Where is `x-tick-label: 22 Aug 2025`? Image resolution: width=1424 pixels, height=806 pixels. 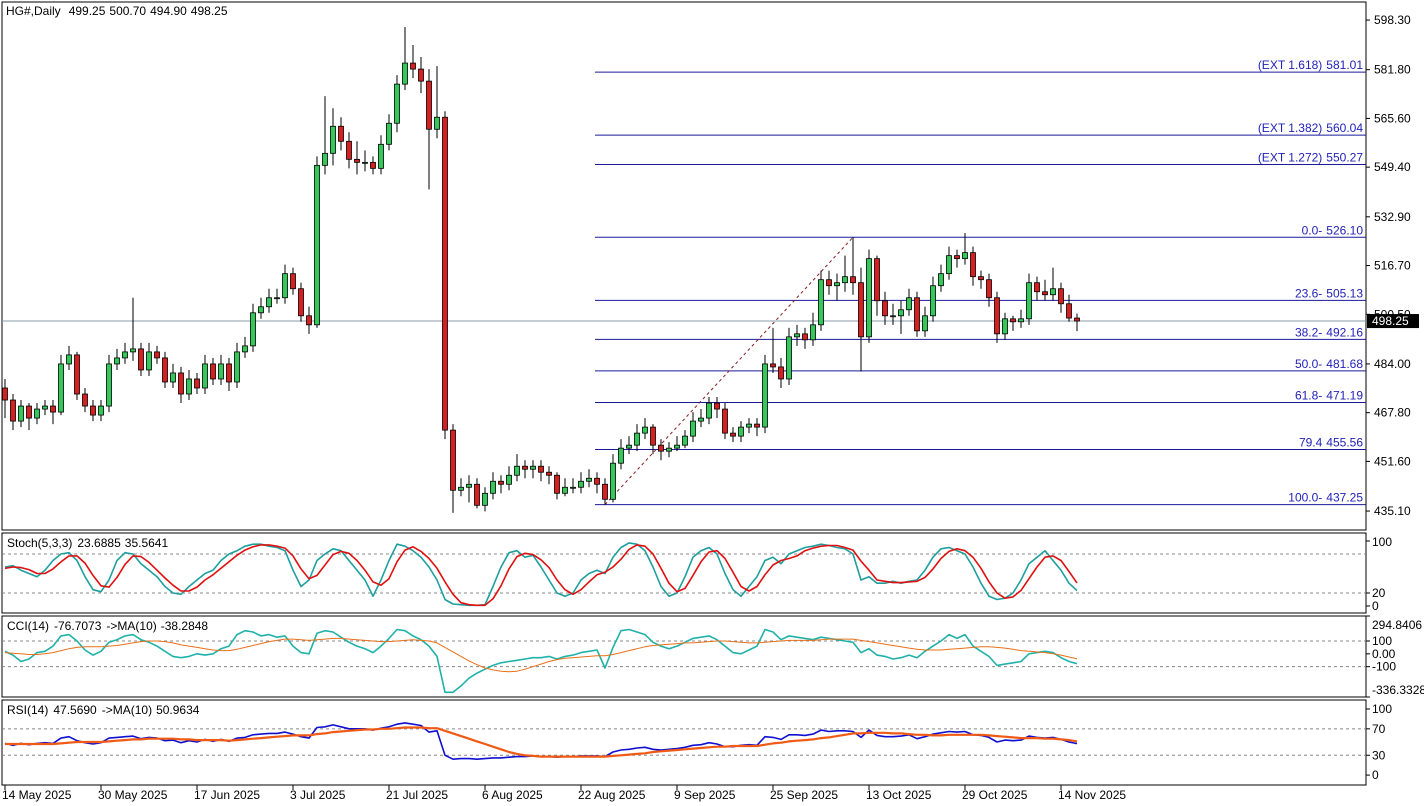 x-tick-label: 22 Aug 2025 is located at coordinates (612, 795).